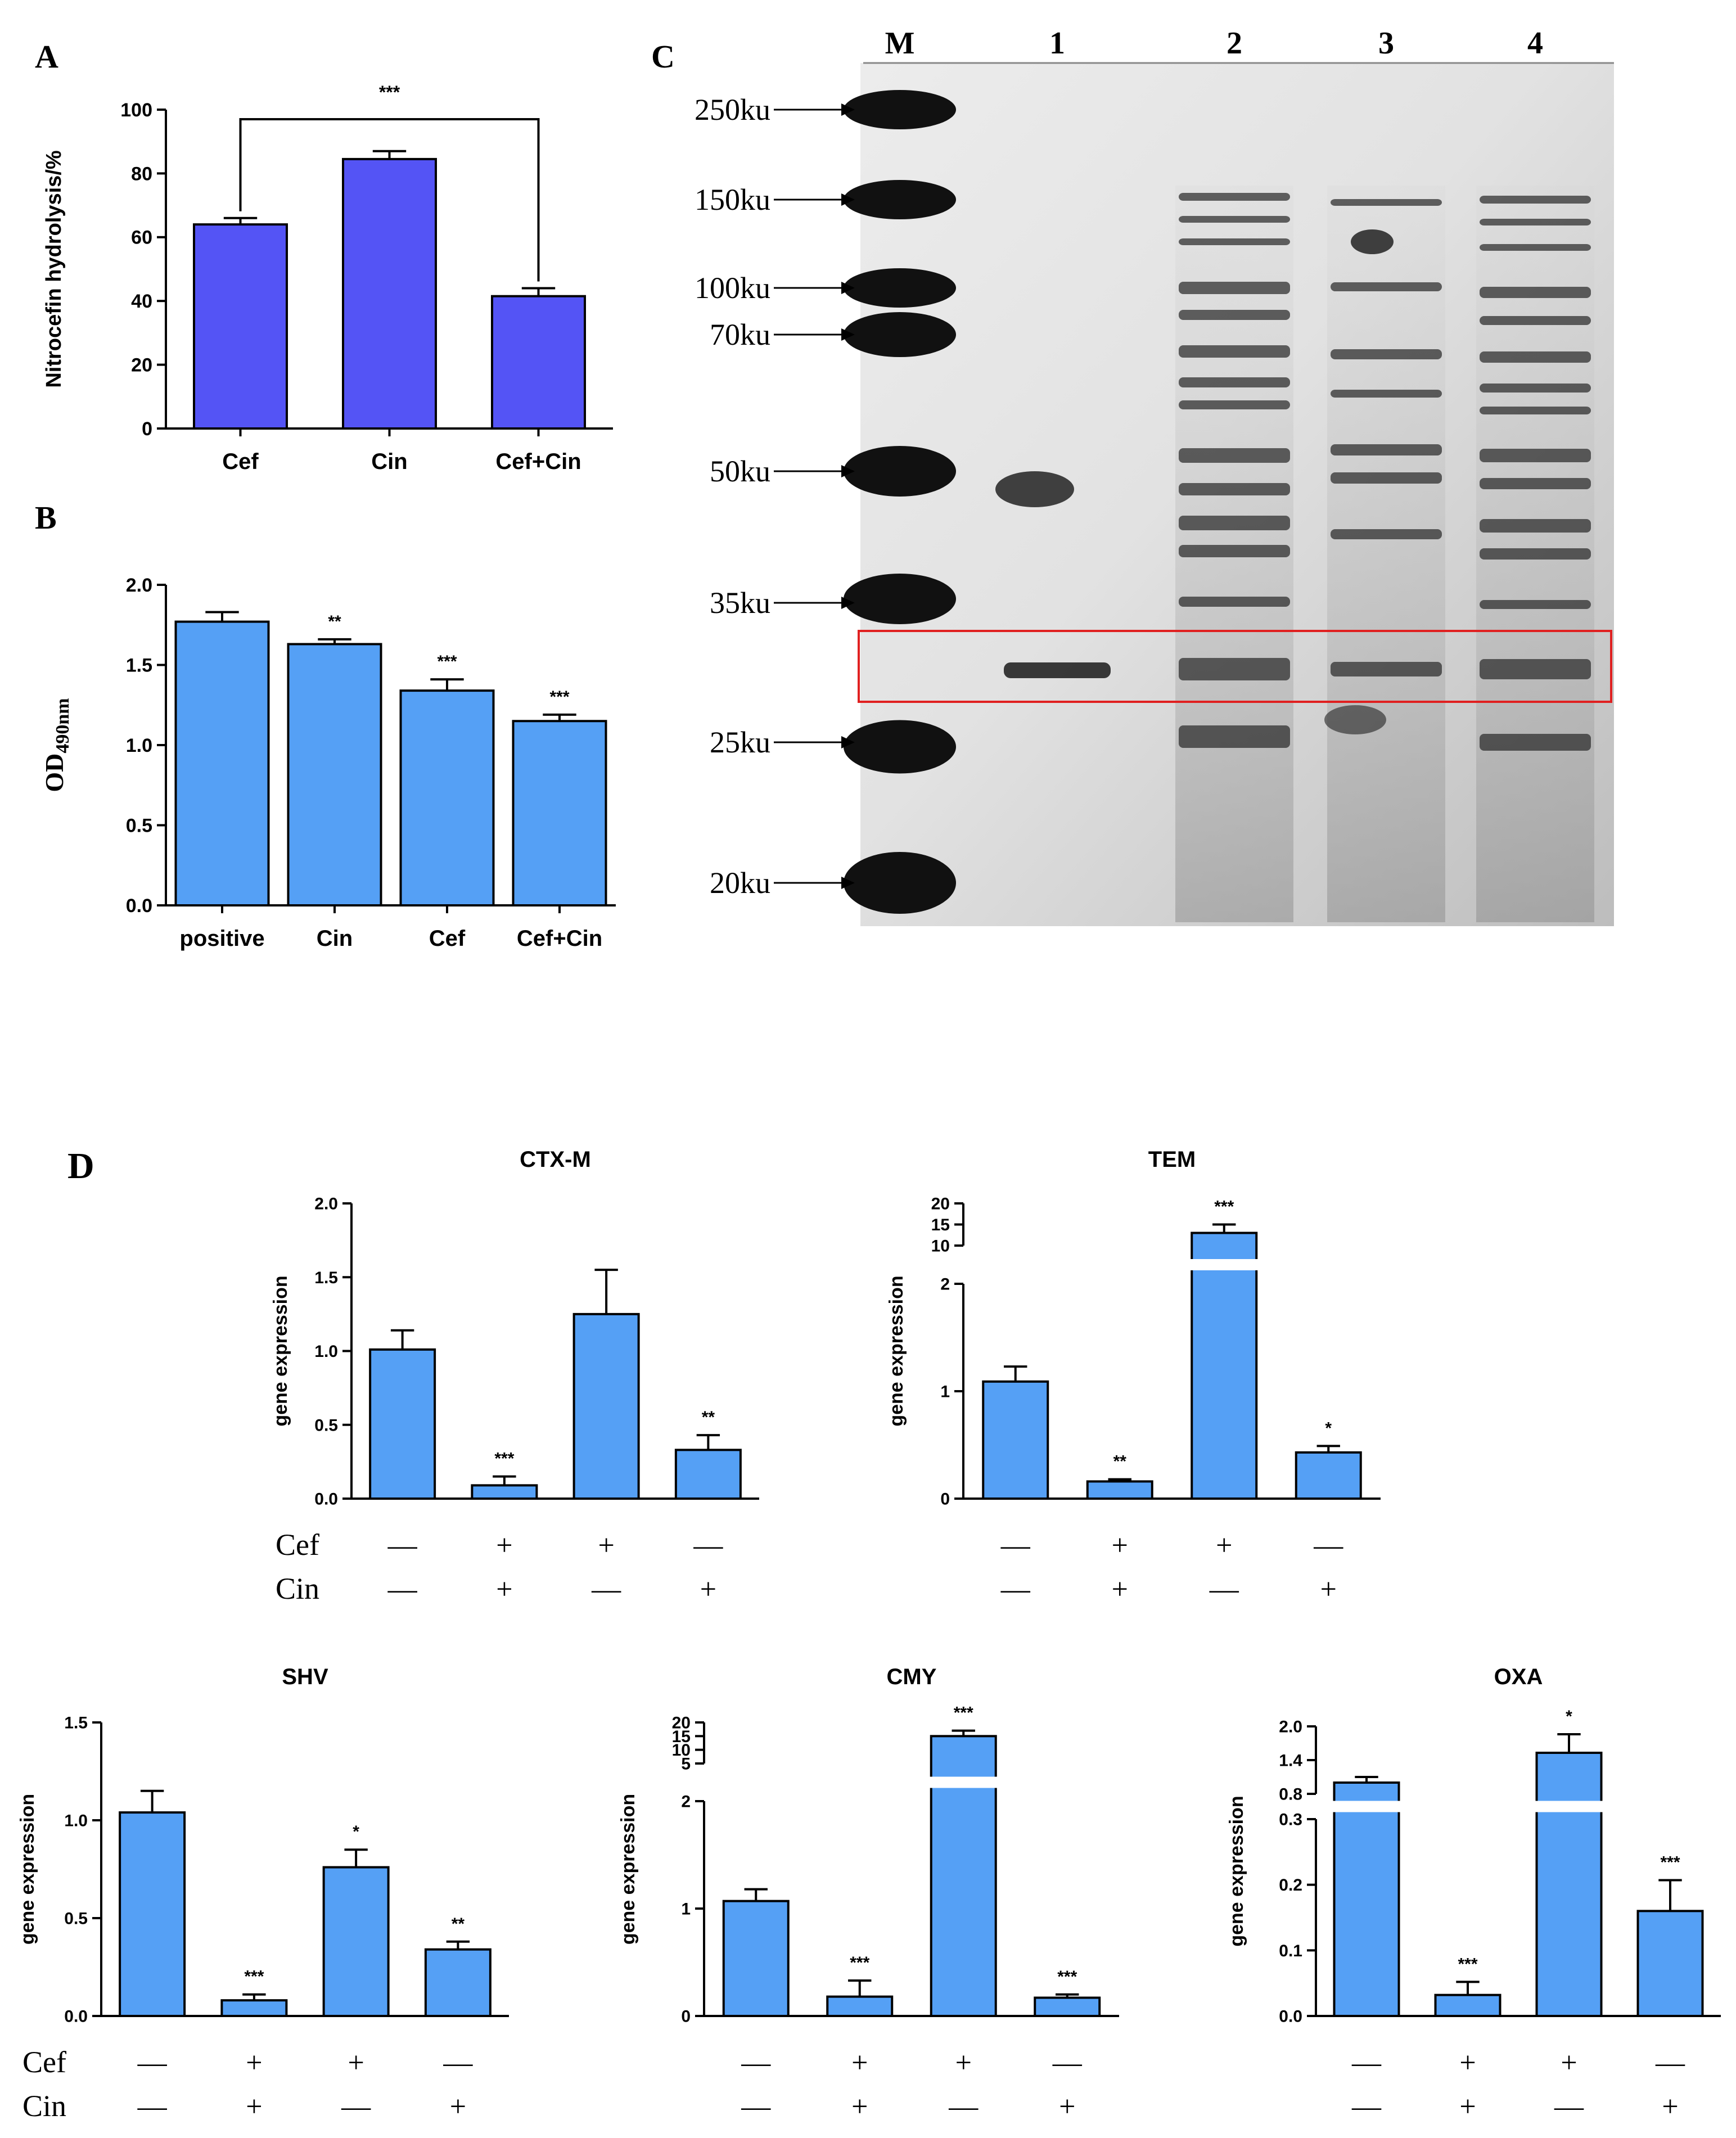 The height and width of the screenshot is (2138, 1736). Describe the element at coordinates (1386, 43) in the screenshot. I see `lane-label: 3` at that location.